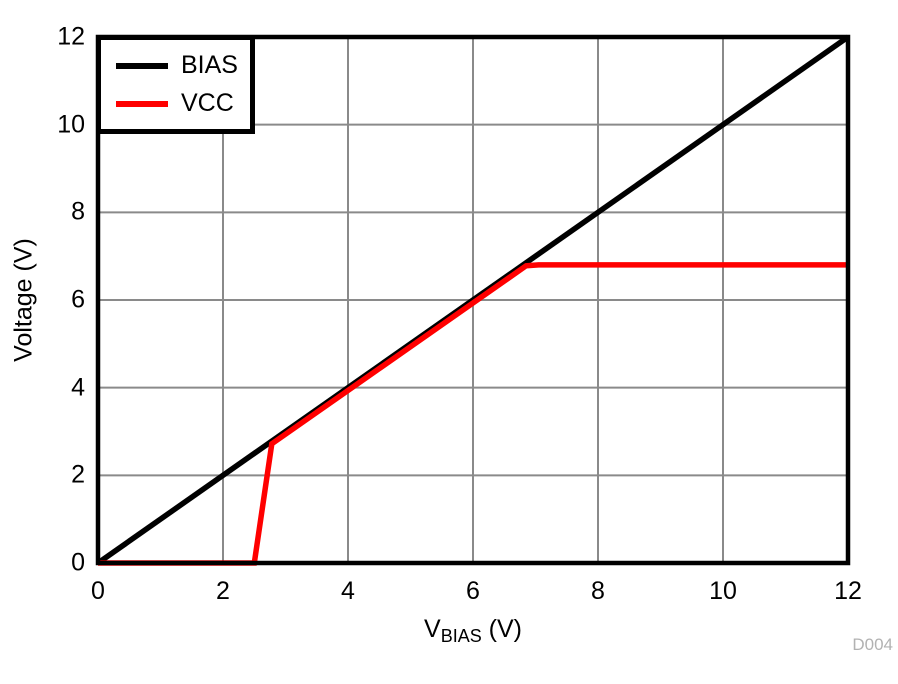 This screenshot has height=684, width=898. I want to click on legend-item-vcc: VCC, so click(183, 103).